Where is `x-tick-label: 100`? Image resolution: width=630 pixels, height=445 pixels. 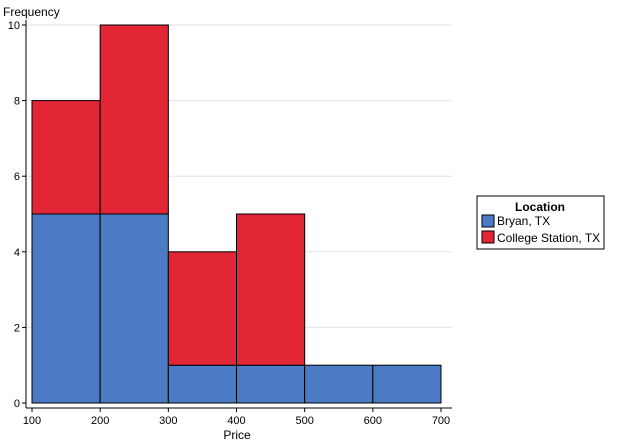 x-tick-label: 100 is located at coordinates (32, 421).